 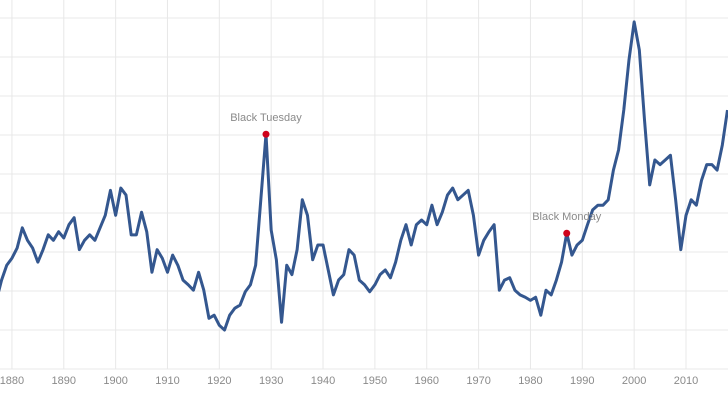 What do you see at coordinates (167, 381) in the screenshot?
I see `x-tick-label: 1910` at bounding box center [167, 381].